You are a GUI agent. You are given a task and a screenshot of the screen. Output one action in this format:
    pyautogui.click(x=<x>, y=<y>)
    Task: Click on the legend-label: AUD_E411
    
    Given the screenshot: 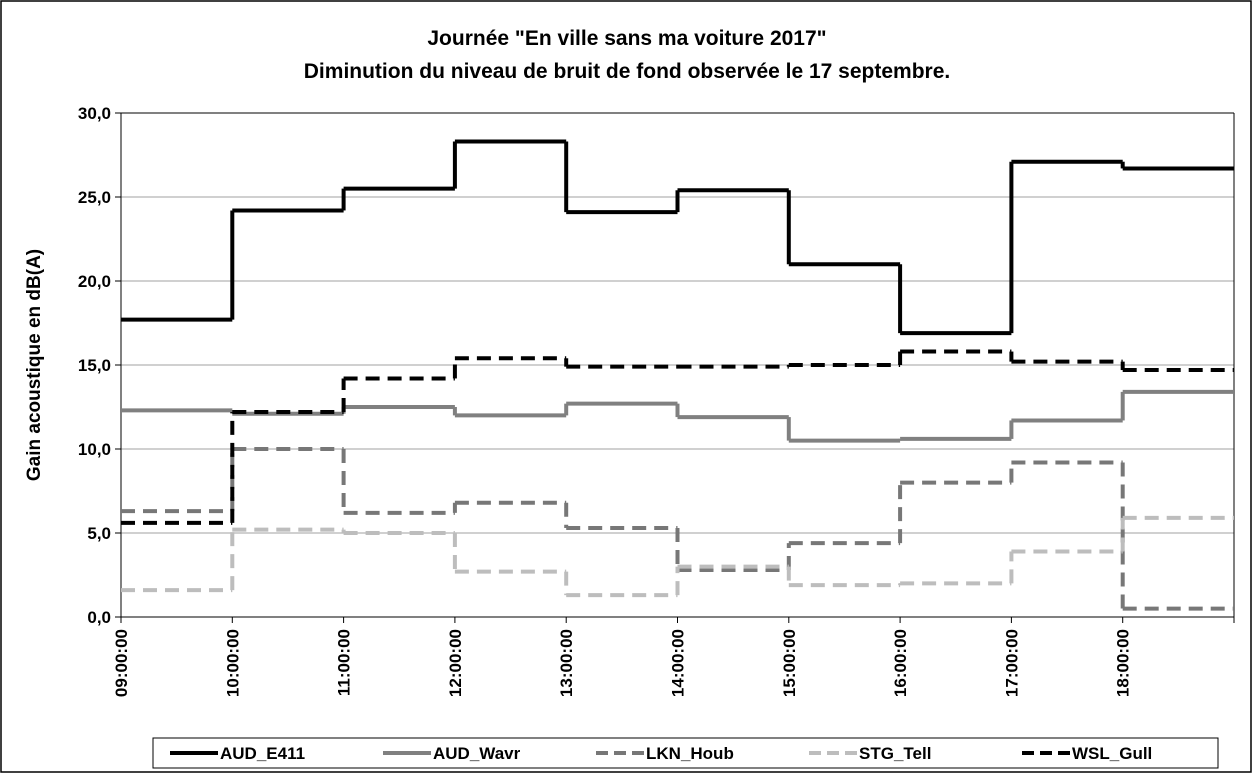 What is the action you would take?
    pyautogui.click(x=262, y=753)
    